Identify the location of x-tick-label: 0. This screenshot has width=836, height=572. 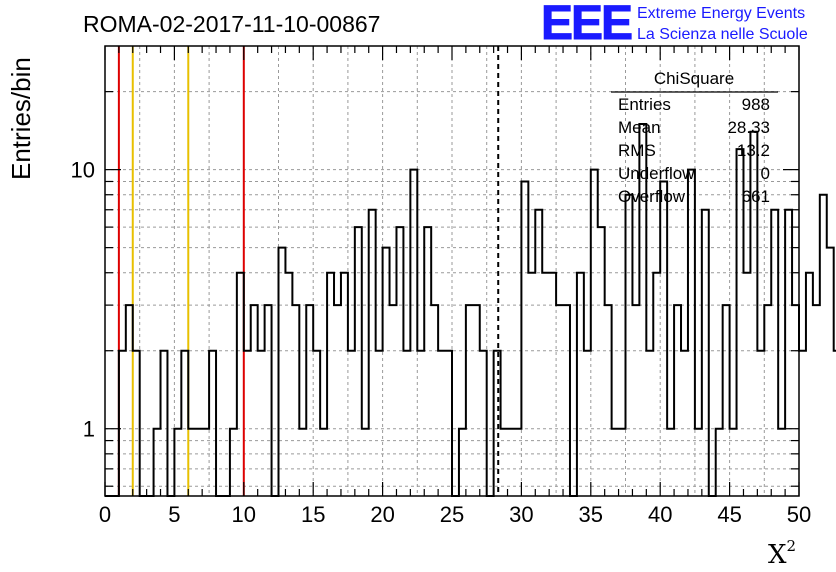
(105, 514).